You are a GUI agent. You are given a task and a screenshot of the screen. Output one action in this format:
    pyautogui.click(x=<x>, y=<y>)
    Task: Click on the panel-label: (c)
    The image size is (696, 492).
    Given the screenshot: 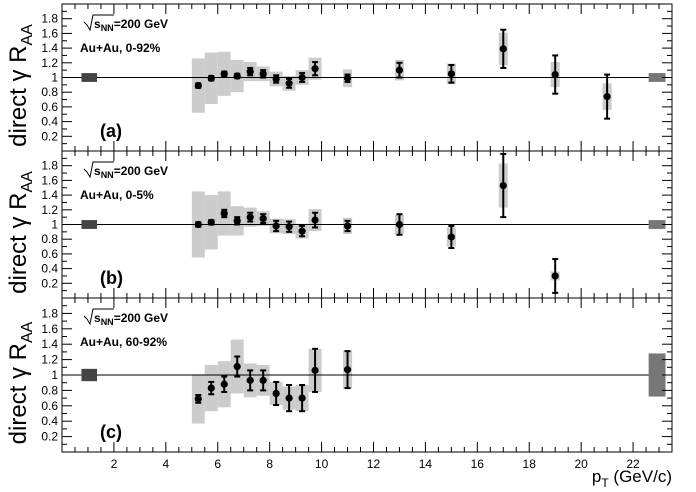 What is the action you would take?
    pyautogui.click(x=111, y=432)
    